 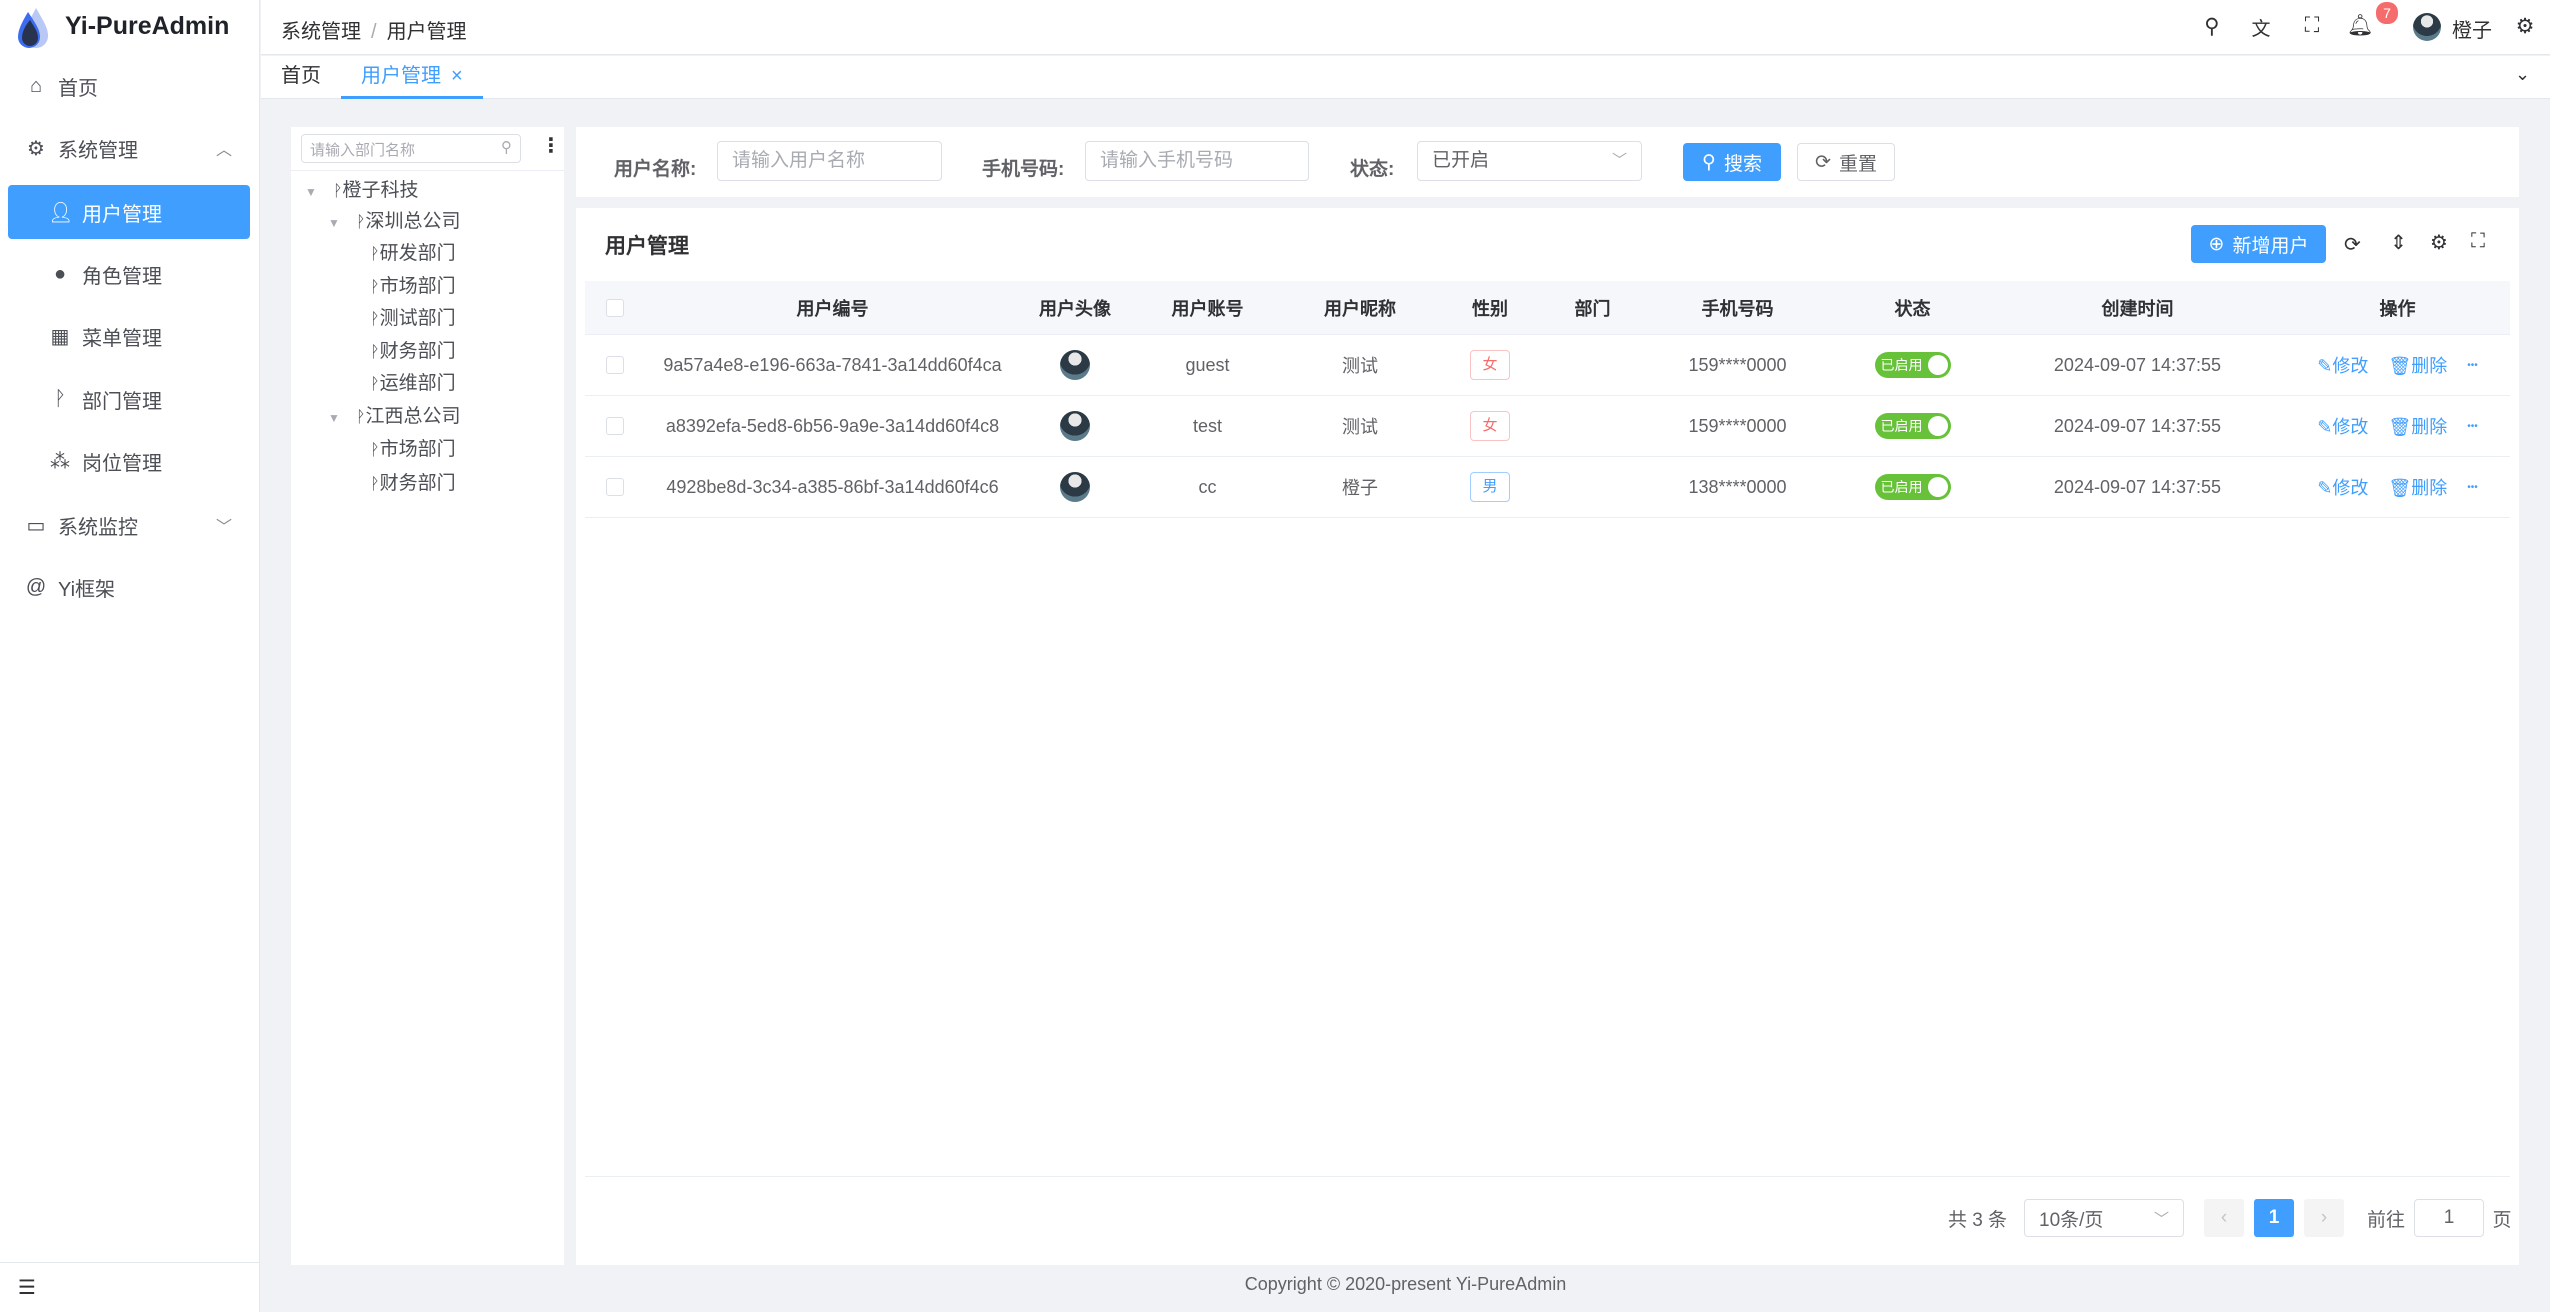 What do you see at coordinates (1207, 308) in the screenshot?
I see `column-header-label: 用户账号` at bounding box center [1207, 308].